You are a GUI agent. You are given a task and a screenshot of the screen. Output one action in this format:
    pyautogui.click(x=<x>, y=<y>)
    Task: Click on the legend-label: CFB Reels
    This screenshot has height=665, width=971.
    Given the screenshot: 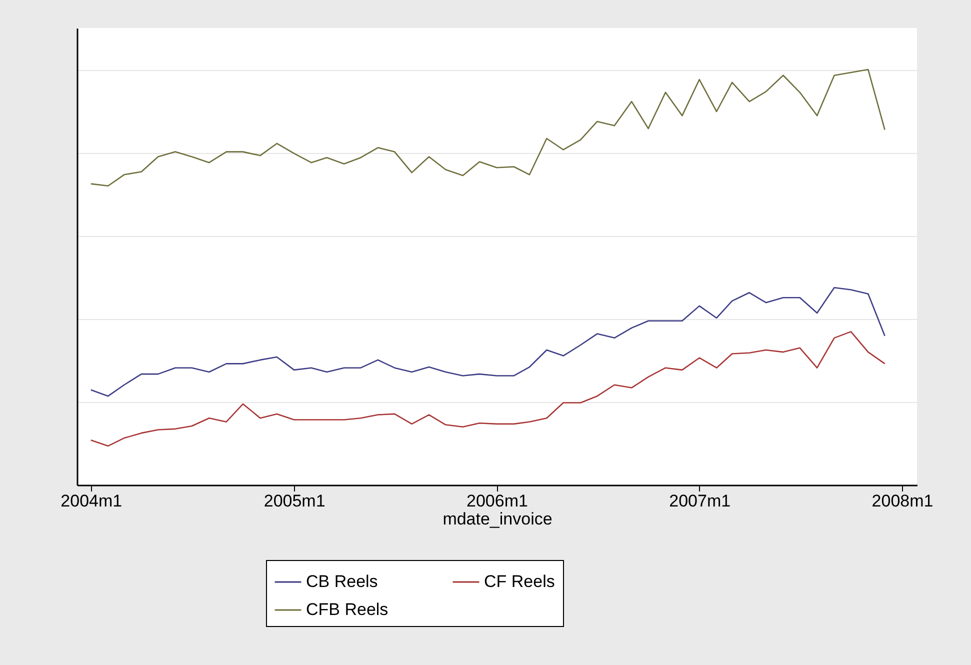 What is the action you would take?
    pyautogui.click(x=347, y=609)
    